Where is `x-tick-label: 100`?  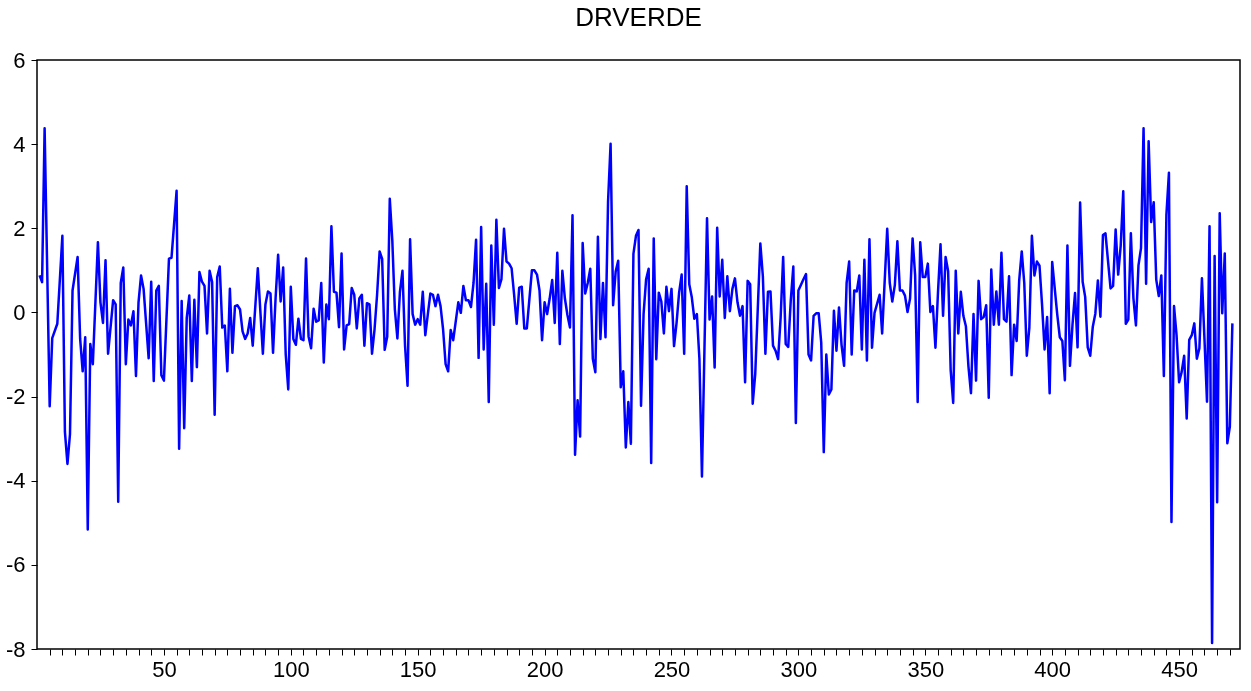 x-tick-label: 100 is located at coordinates (291, 669).